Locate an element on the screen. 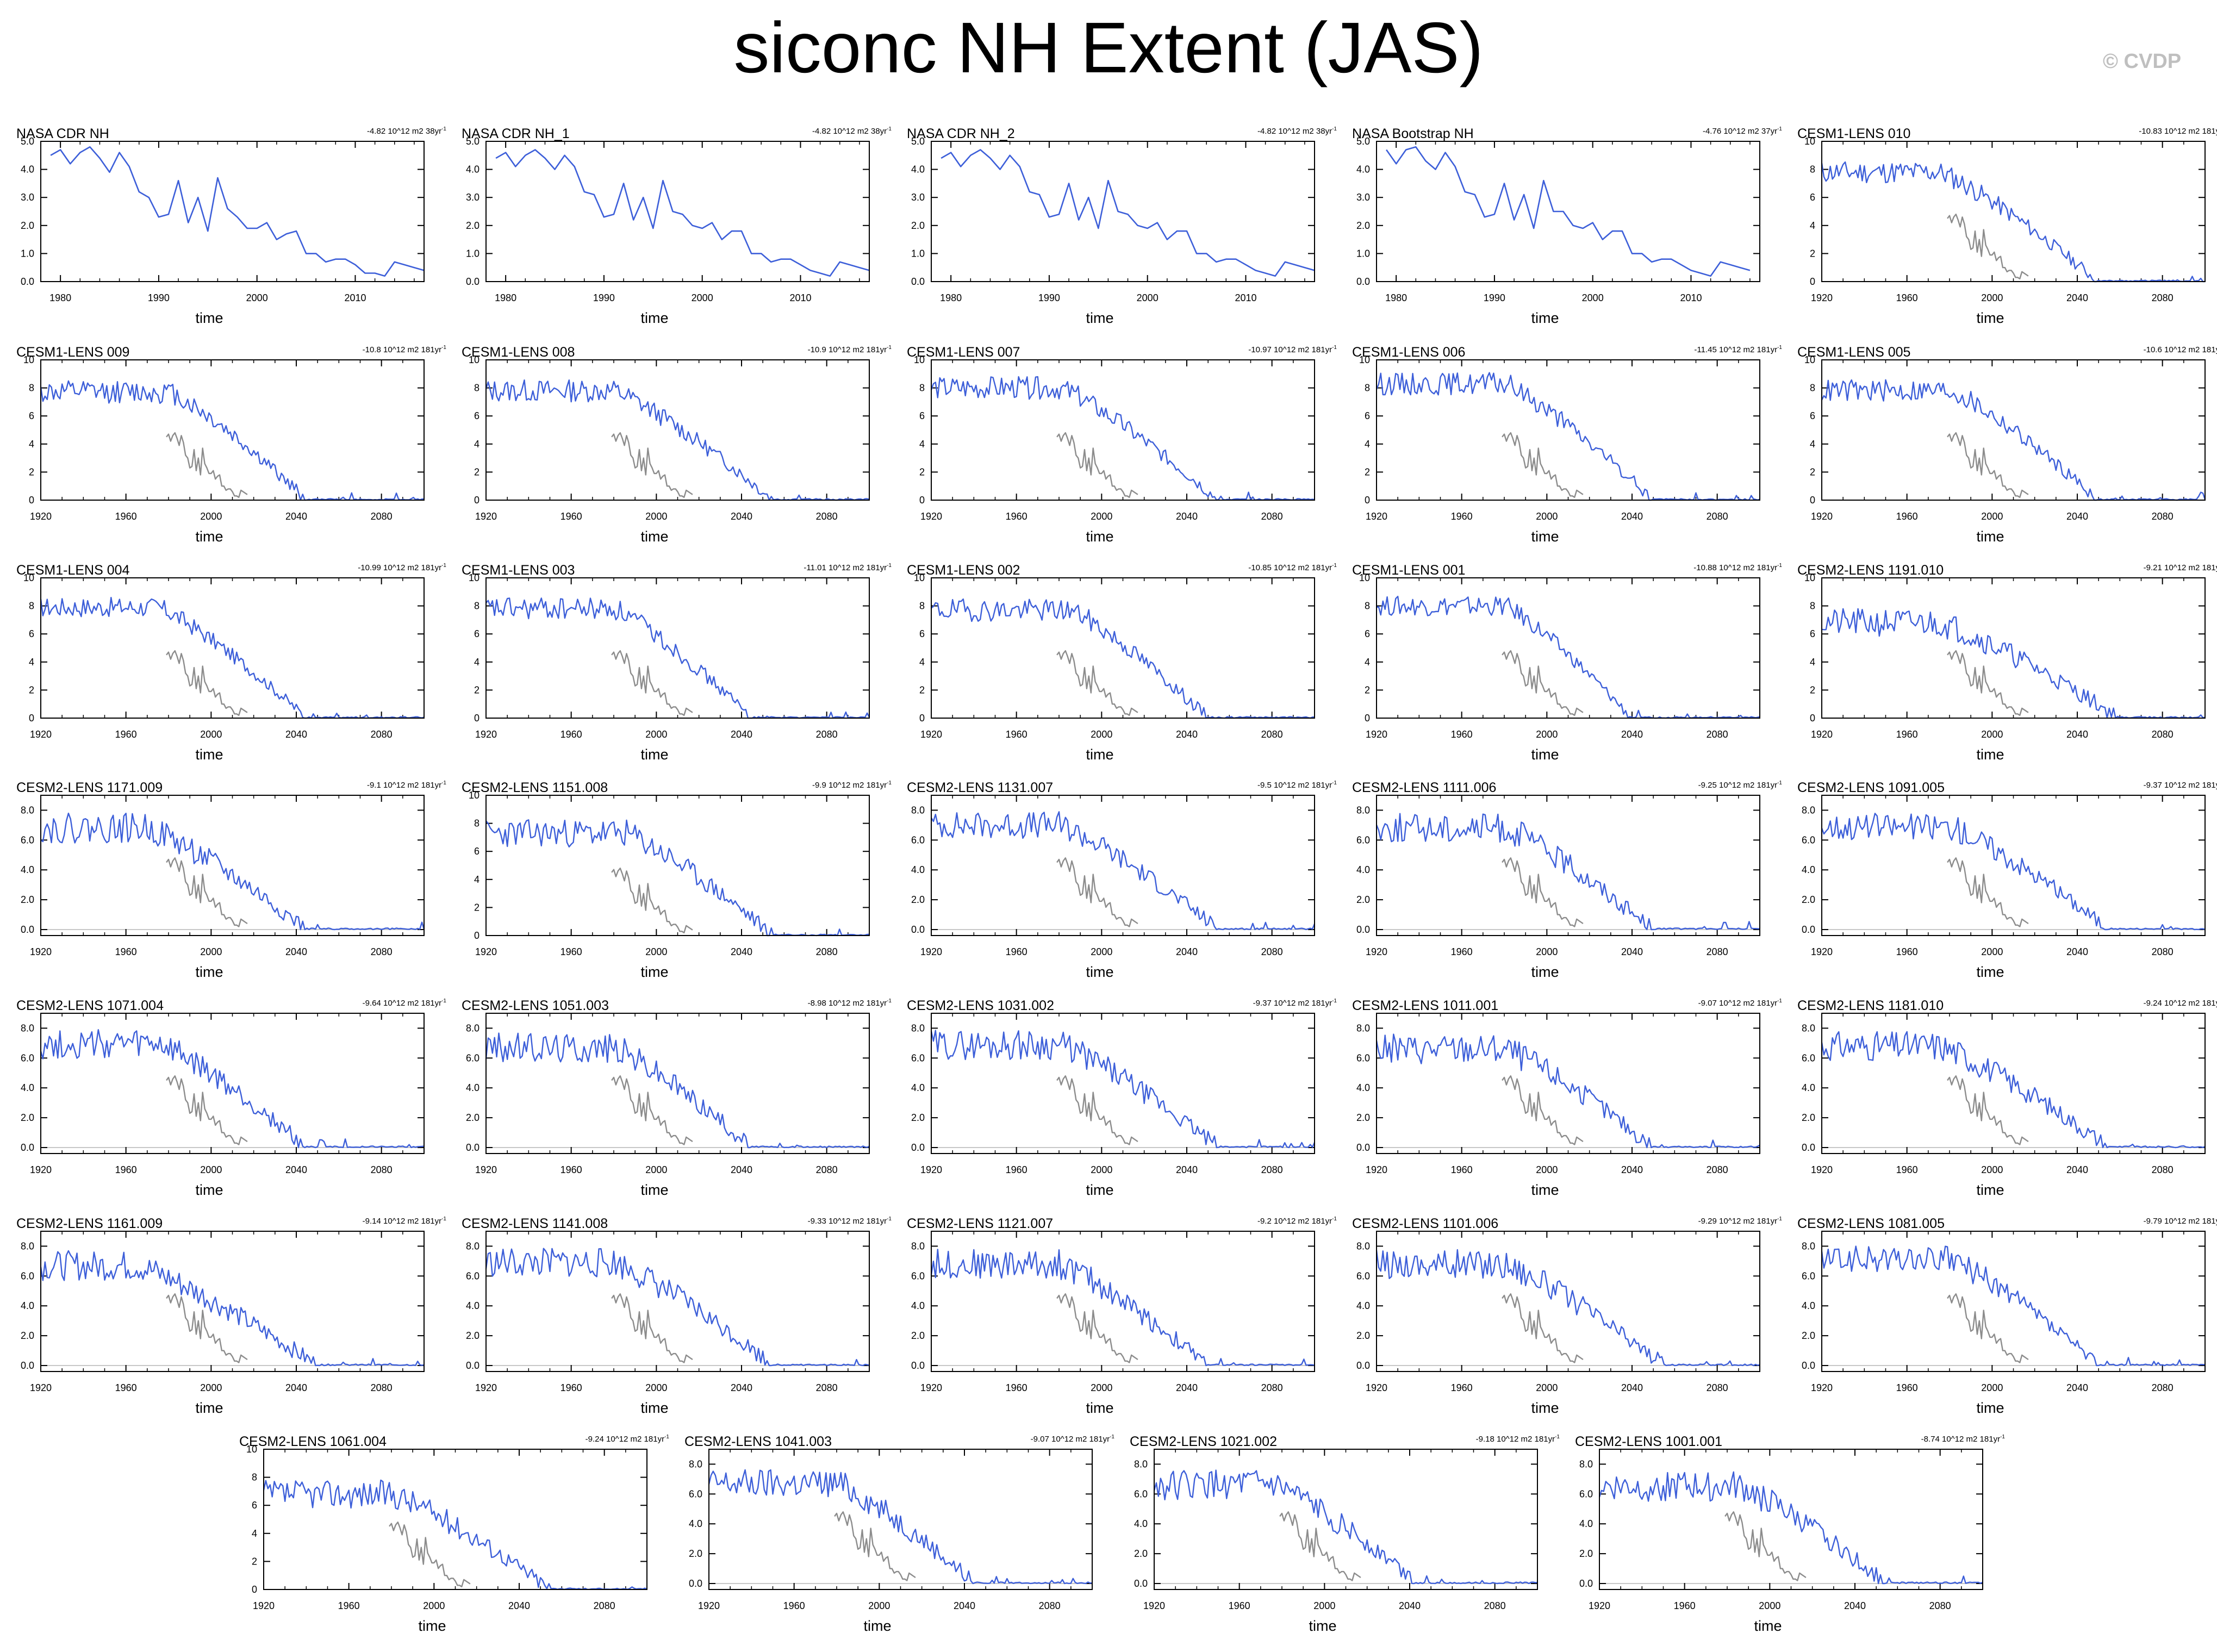  trend-label: -9.9 10^12 m2 181yr-1 is located at coordinates (852, 785).